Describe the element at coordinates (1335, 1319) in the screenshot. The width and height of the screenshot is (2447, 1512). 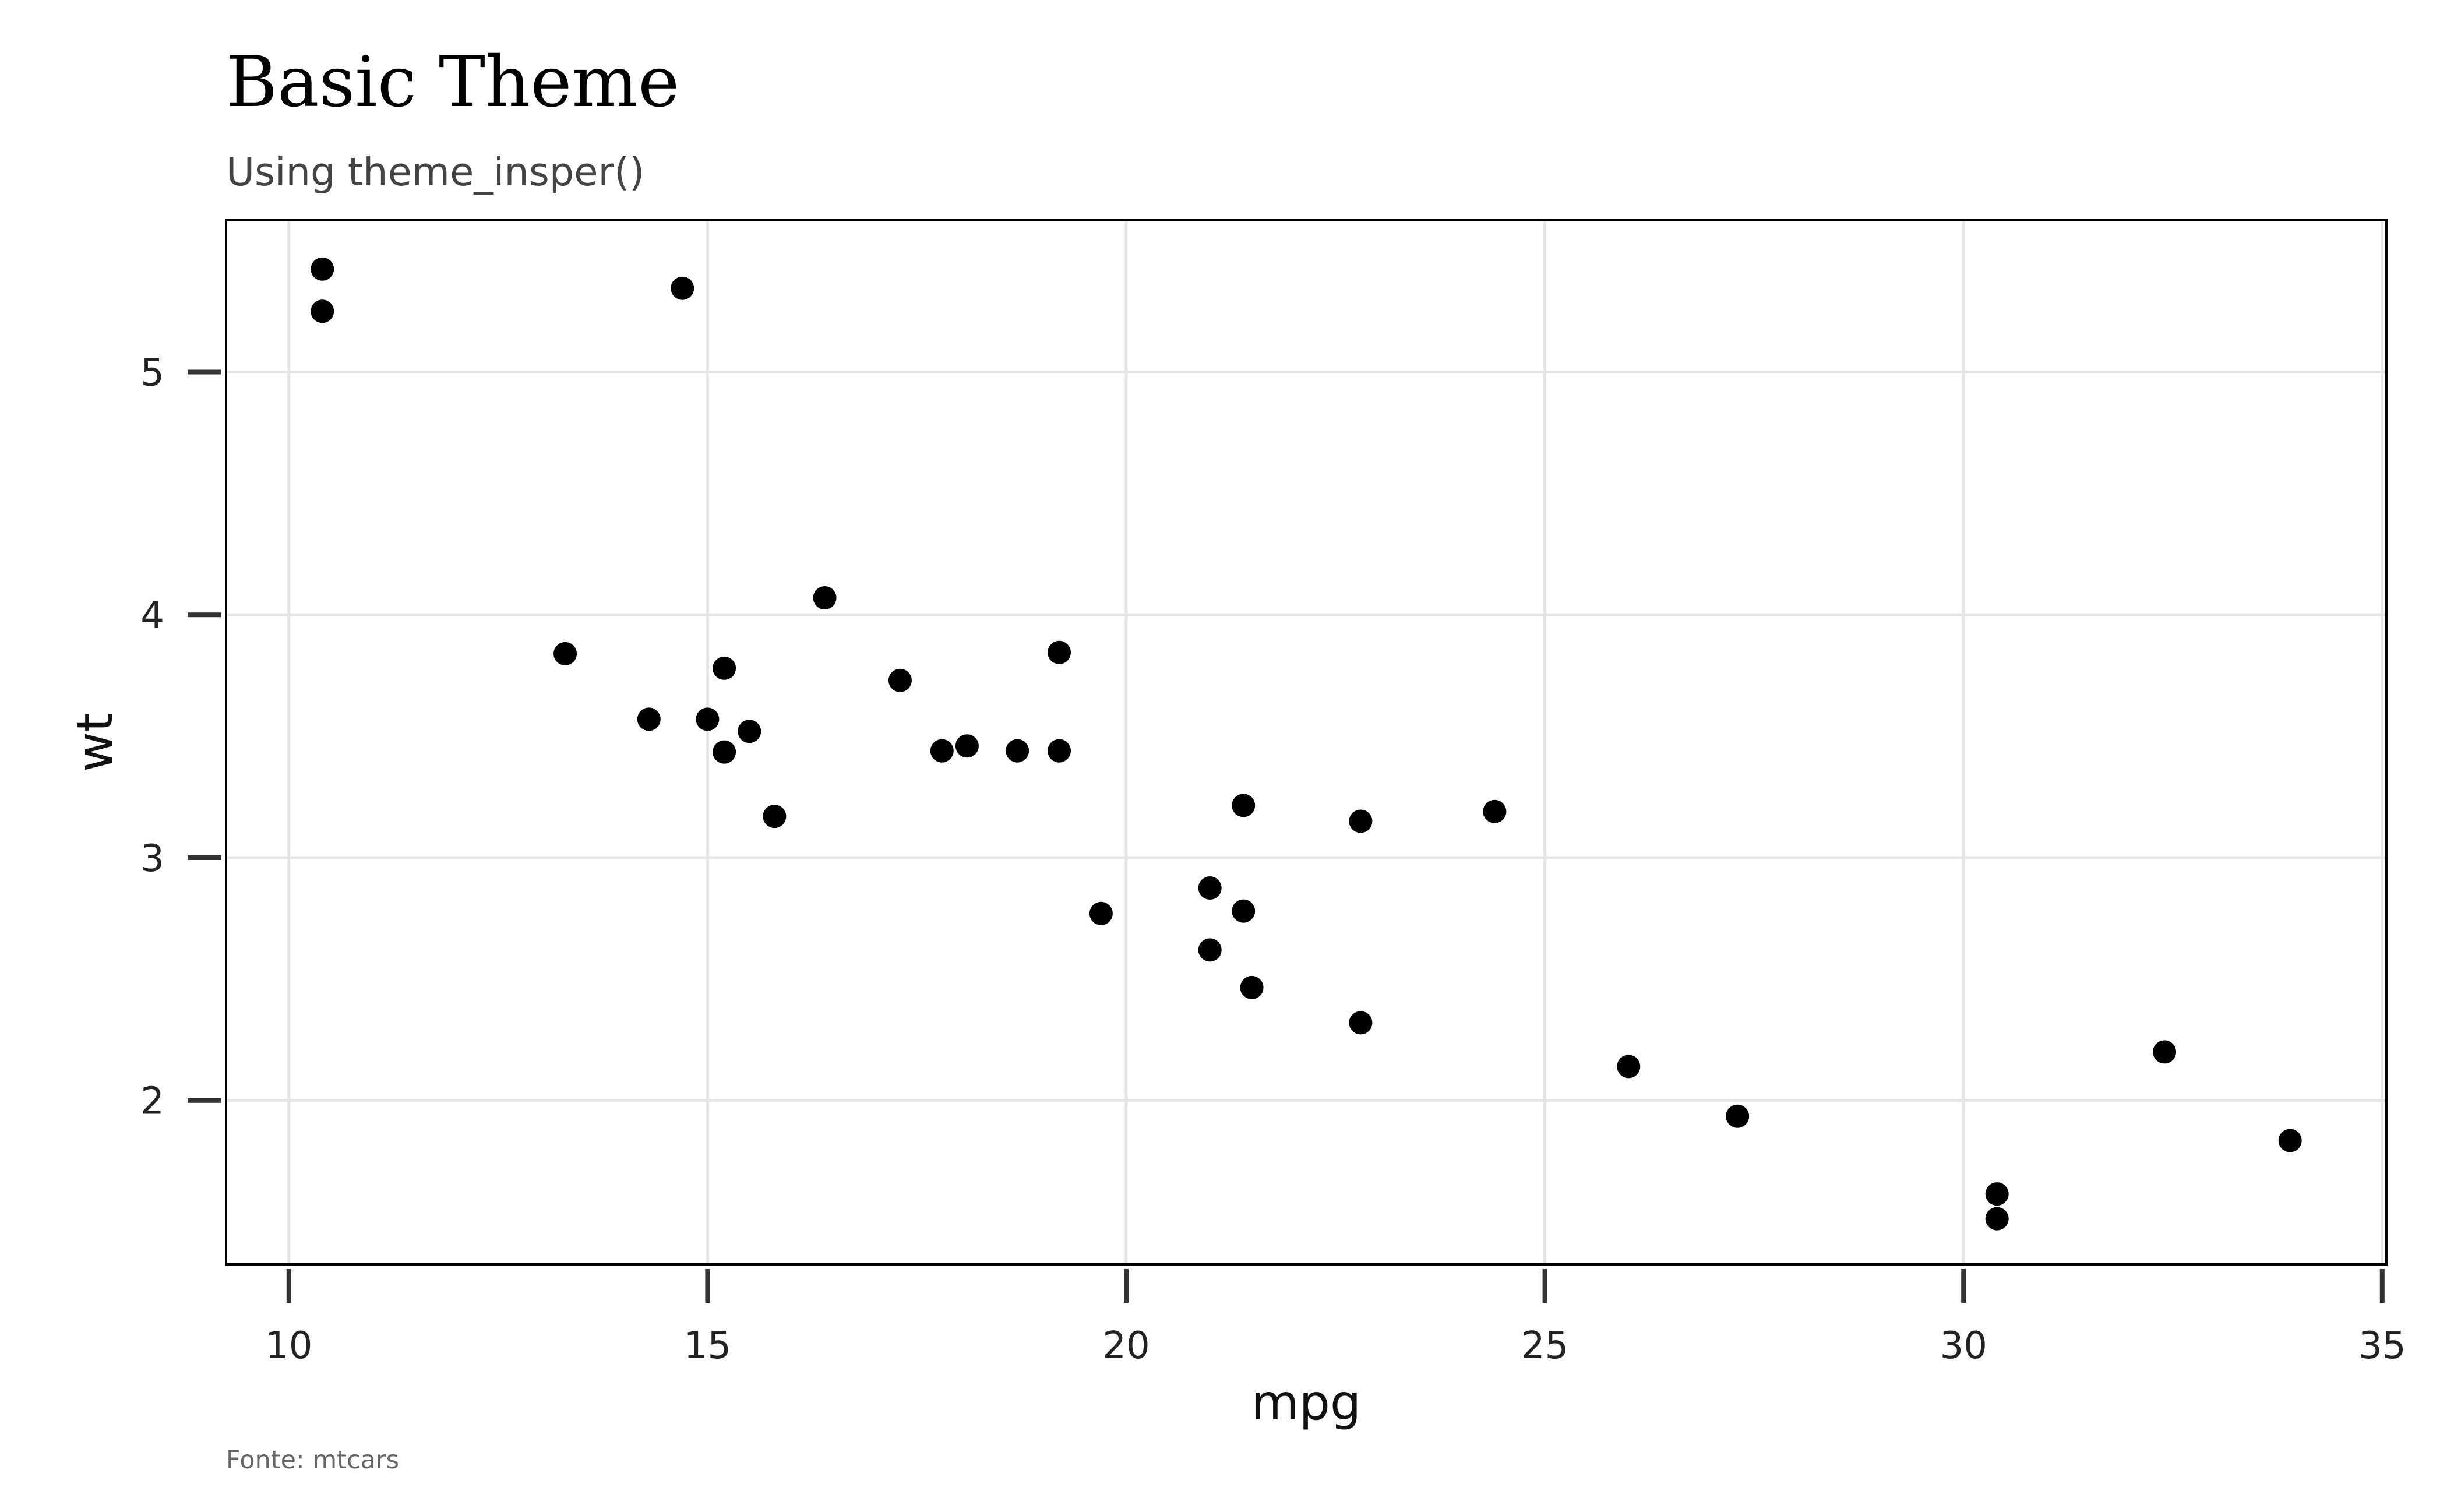
I see `x-axis: 10 15 20 25 30 35` at that location.